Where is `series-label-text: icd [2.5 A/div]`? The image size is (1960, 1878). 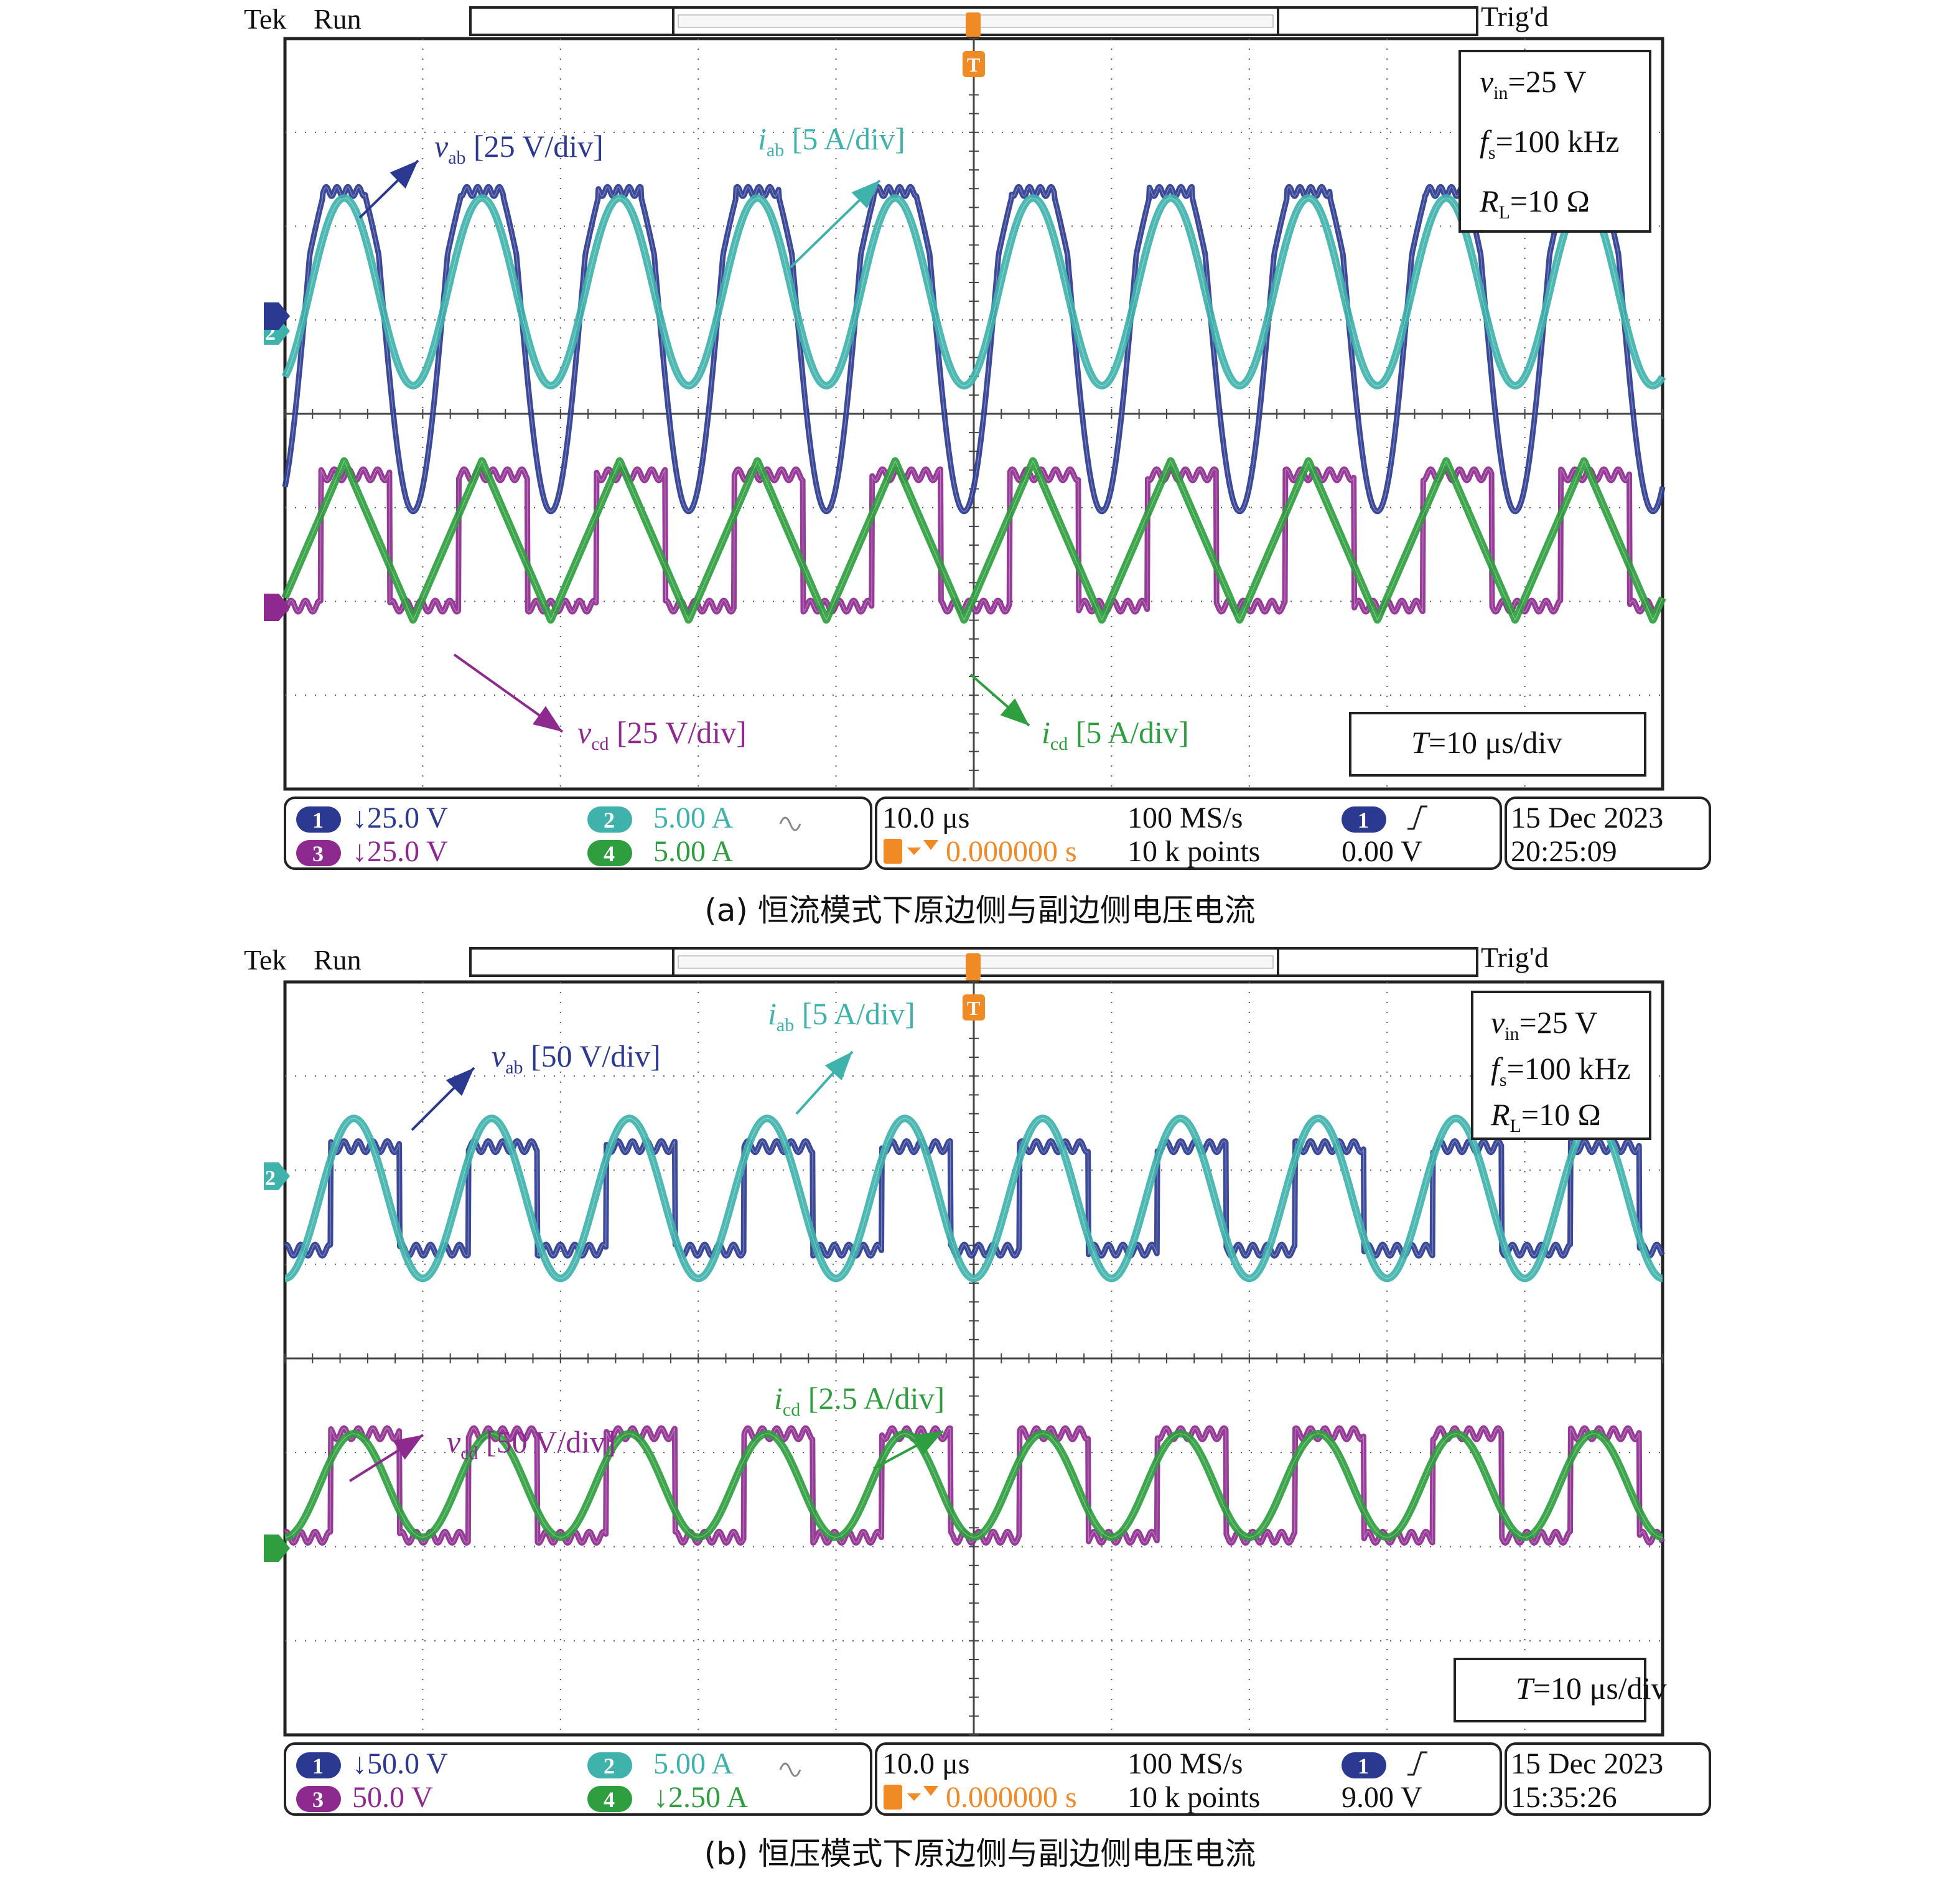 series-label-text: icd [2.5 A/div] is located at coordinates (859, 1400).